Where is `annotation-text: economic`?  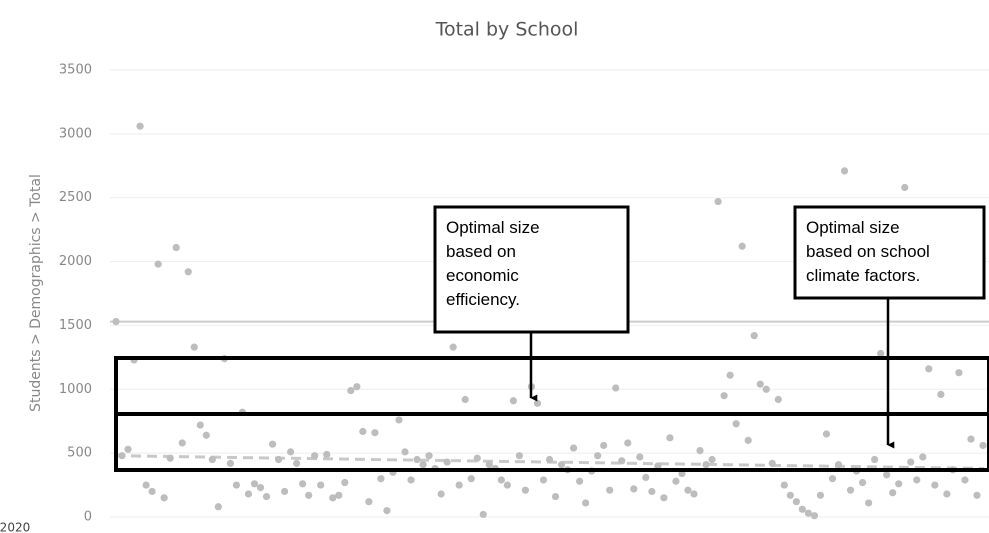
annotation-text: economic is located at coordinates (482, 275).